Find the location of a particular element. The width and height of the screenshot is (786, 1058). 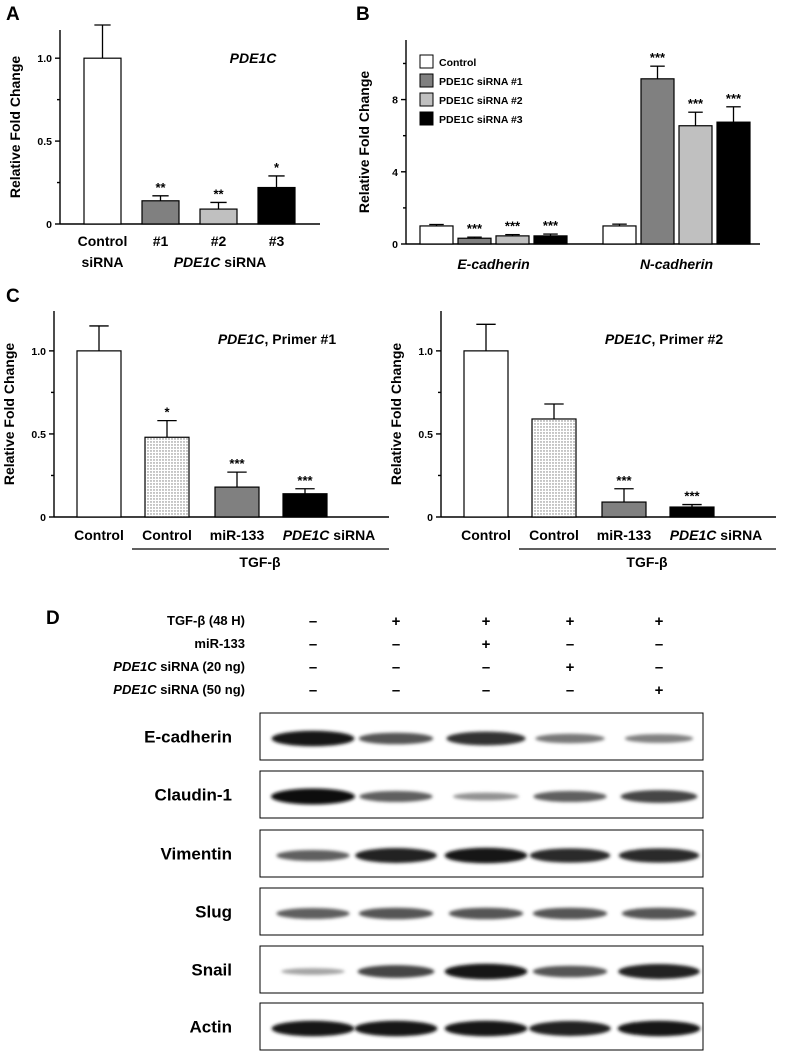

x-tick-label: N-cadherin is located at coordinates (676, 264).